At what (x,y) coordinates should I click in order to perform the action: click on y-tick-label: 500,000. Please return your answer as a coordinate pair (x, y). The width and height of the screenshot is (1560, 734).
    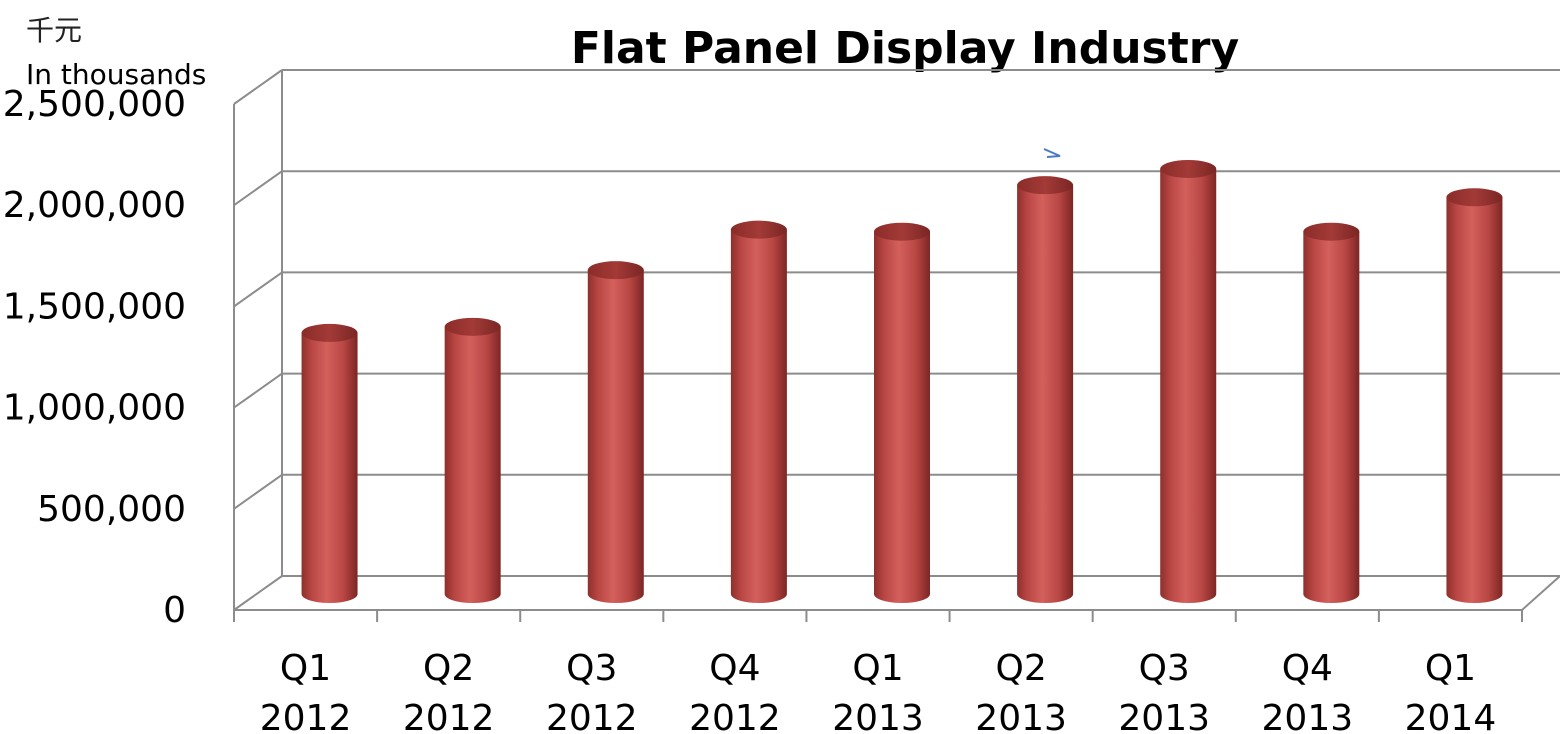
    Looking at the image, I should click on (111, 509).